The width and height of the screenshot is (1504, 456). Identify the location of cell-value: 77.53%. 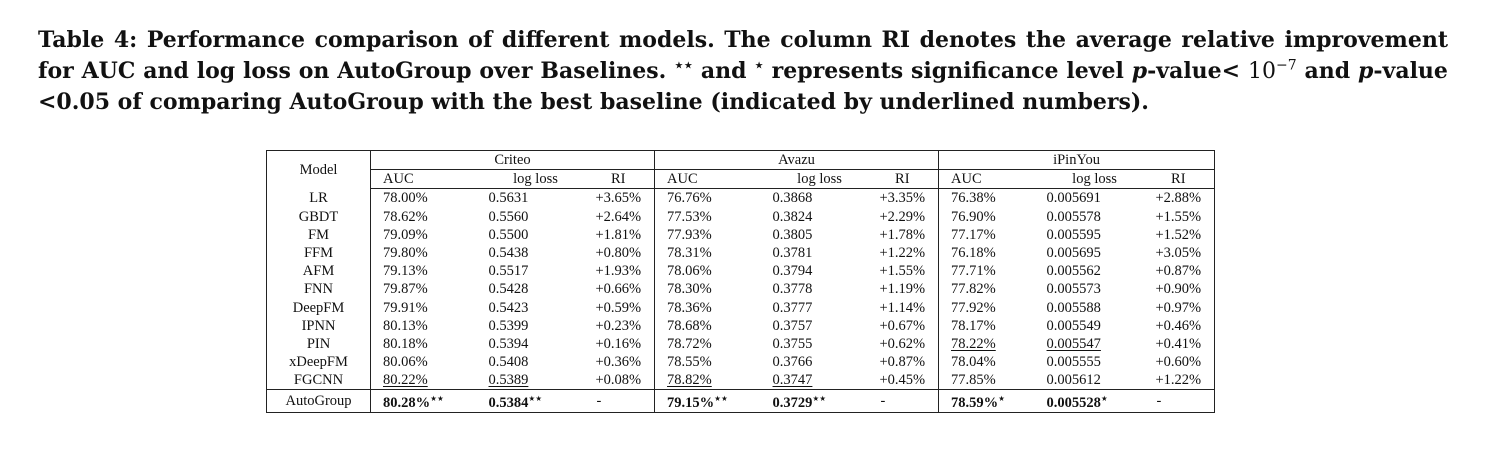
(689, 216).